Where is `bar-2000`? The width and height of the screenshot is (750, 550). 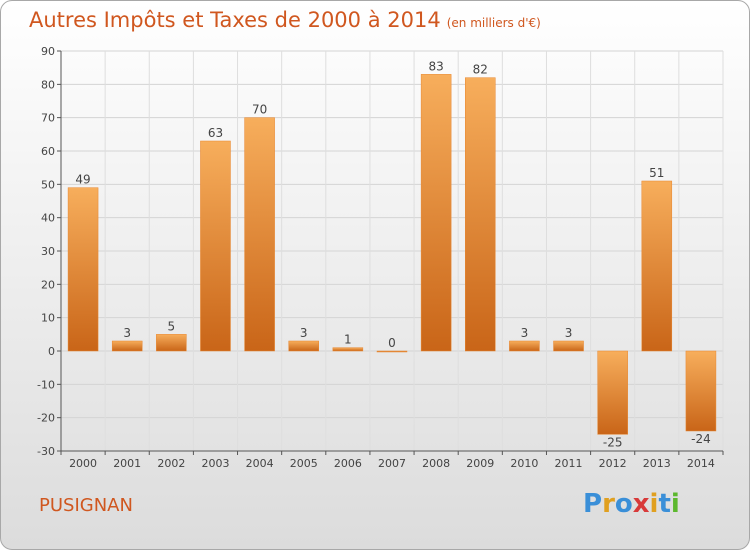
bar-2000 is located at coordinates (83, 269).